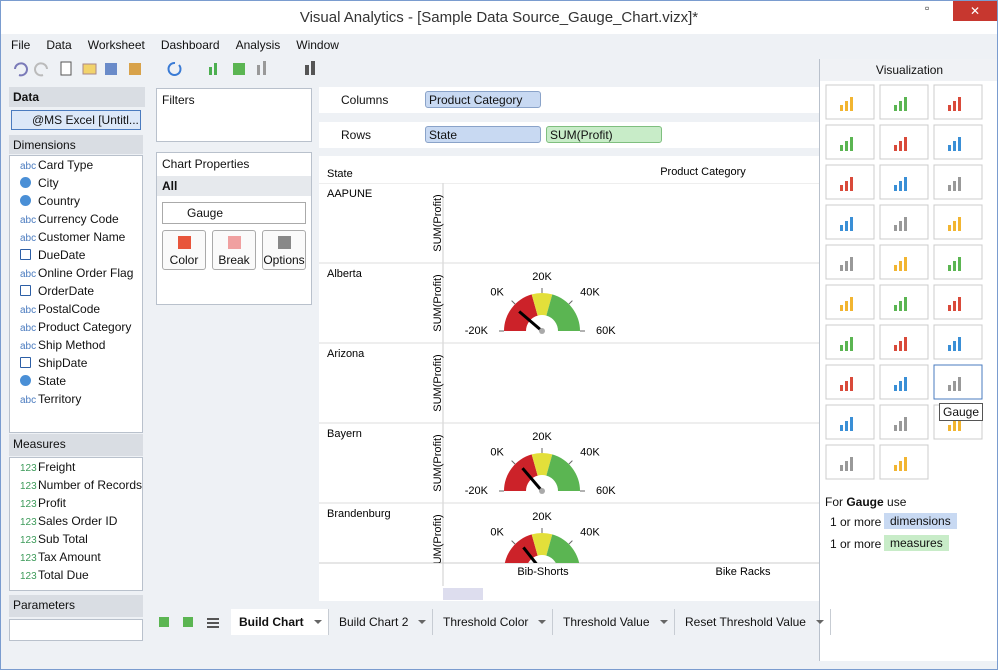  Describe the element at coordinates (190, 45) in the screenshot. I see `menu-item: Dashboard` at that location.